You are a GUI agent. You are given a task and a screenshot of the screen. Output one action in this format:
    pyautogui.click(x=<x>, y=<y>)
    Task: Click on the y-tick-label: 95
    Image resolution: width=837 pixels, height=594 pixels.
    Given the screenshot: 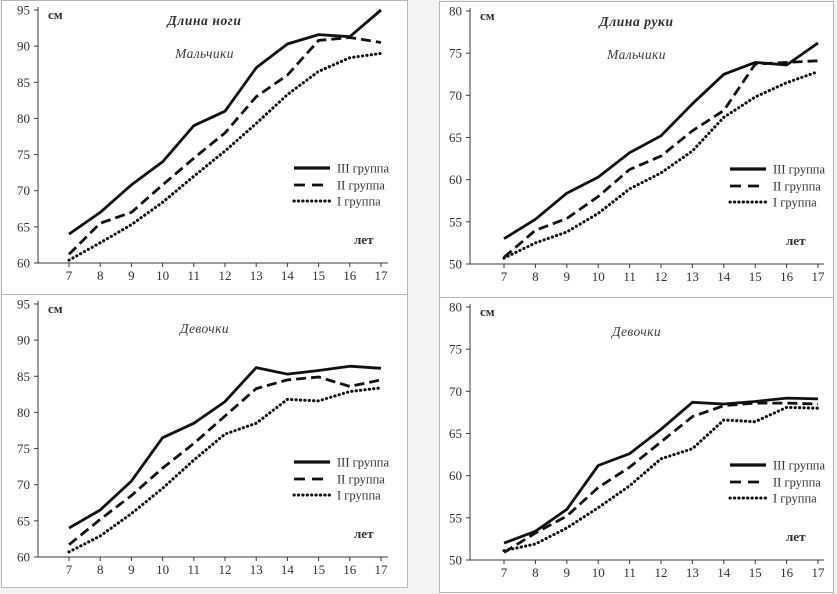 What is the action you would take?
    pyautogui.click(x=23, y=304)
    